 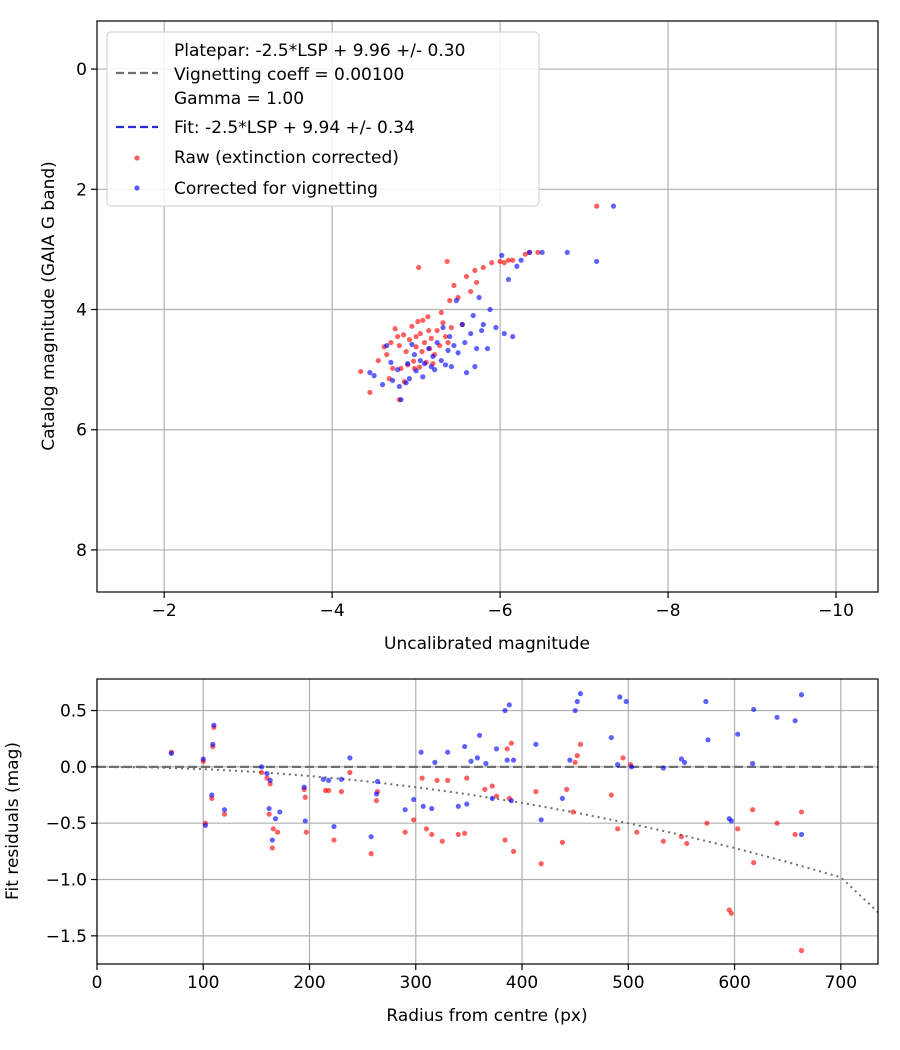 I want to click on x-tick-label: −8, so click(x=668, y=611).